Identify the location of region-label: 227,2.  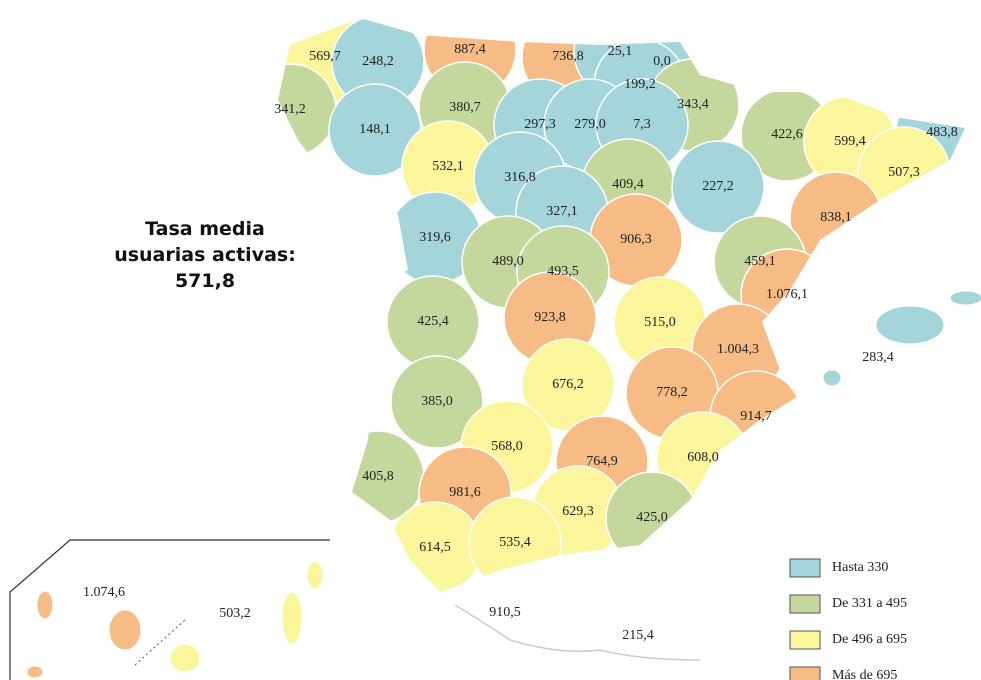
(718, 186).